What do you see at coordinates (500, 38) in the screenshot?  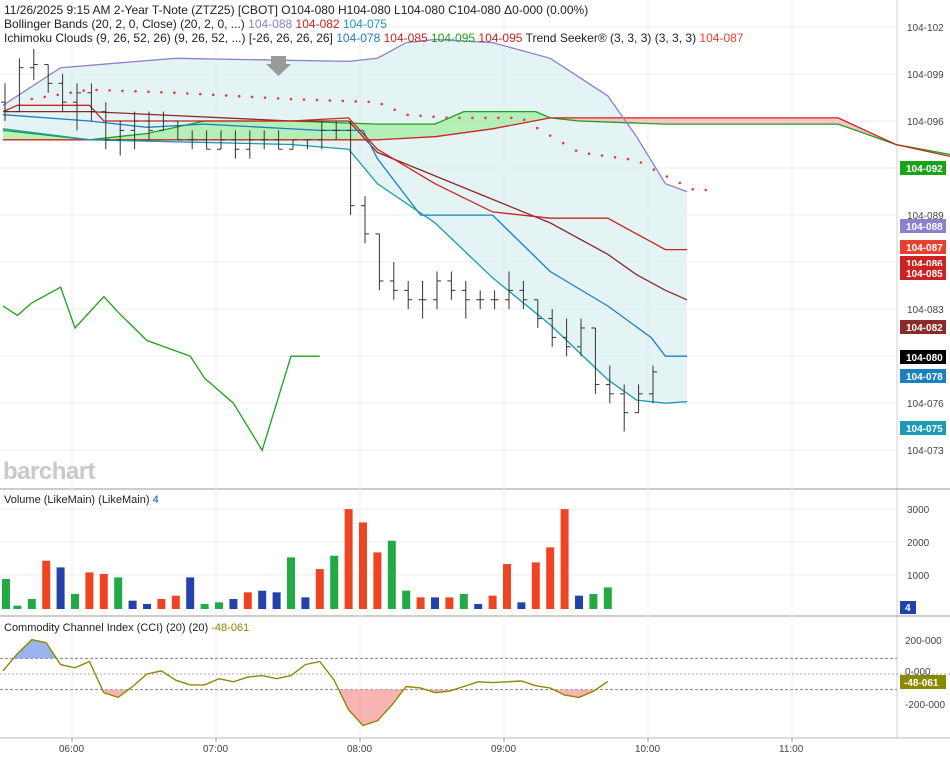 I see `ichimoku-span-b-value: 104-095` at bounding box center [500, 38].